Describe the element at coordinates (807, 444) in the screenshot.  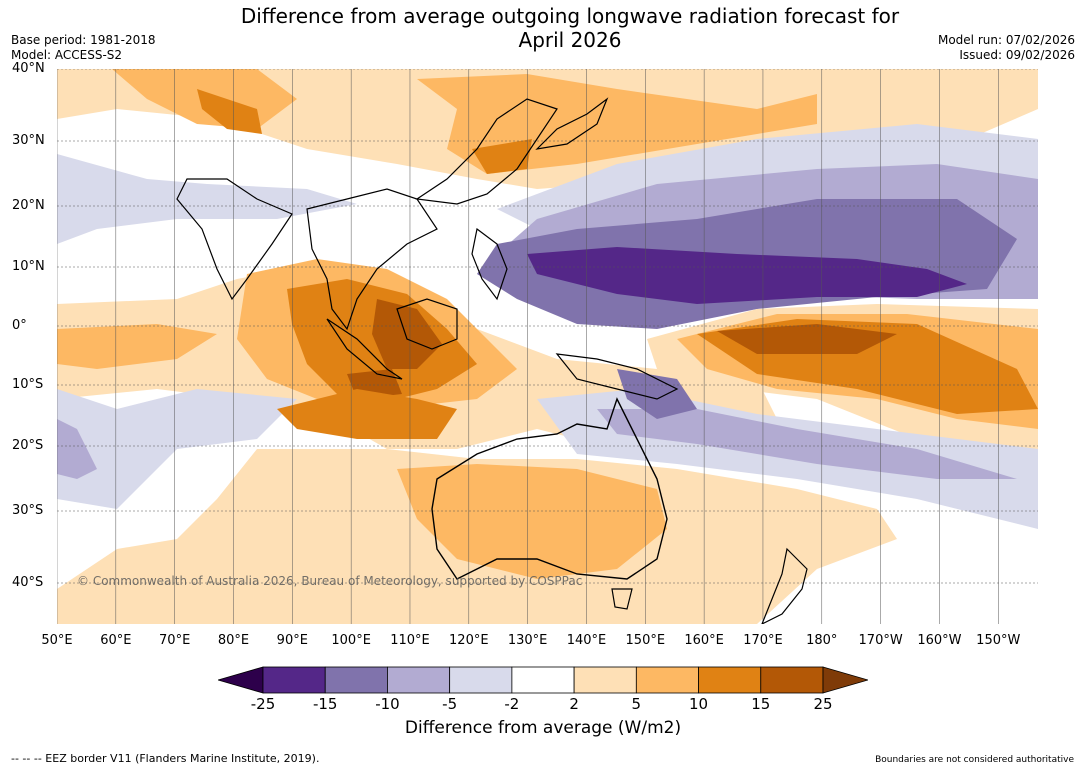
I see `anomaly-region-south-pacific-mid-lilac` at that location.